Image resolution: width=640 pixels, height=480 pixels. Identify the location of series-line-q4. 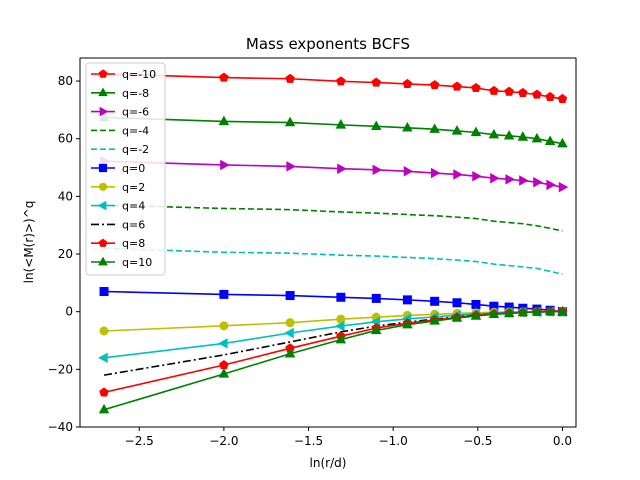
(333, 334).